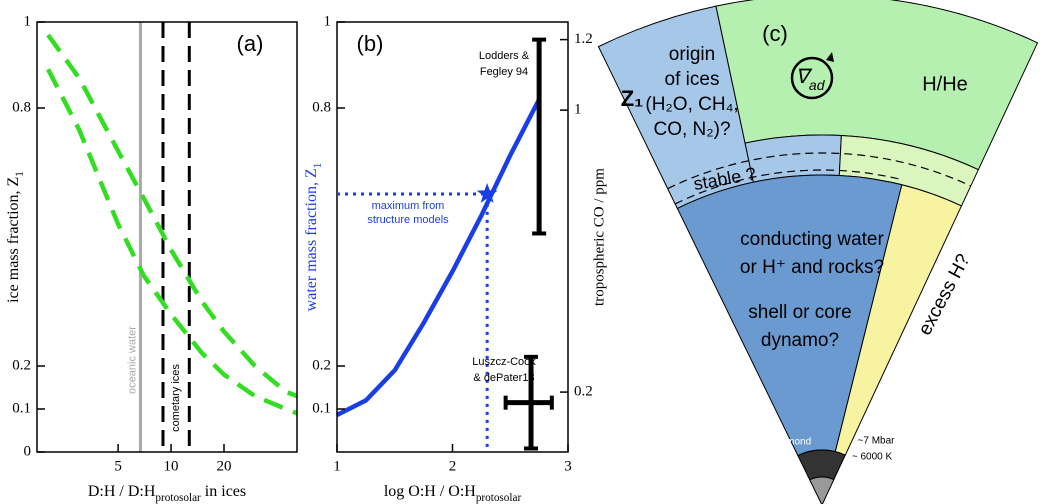 This screenshot has width=1049, height=504. I want to click on origin-label: origin, so click(692, 54).